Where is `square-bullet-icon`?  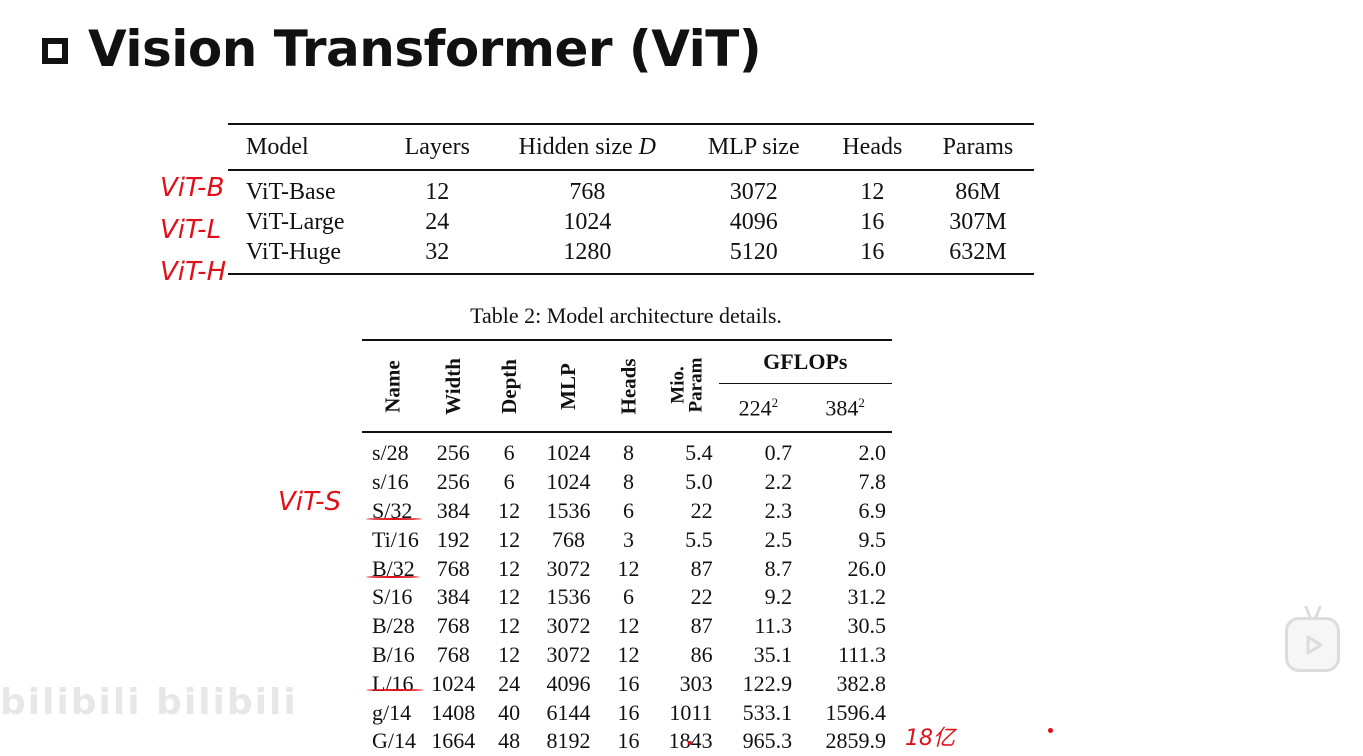
square-bullet-icon is located at coordinates (55, 51).